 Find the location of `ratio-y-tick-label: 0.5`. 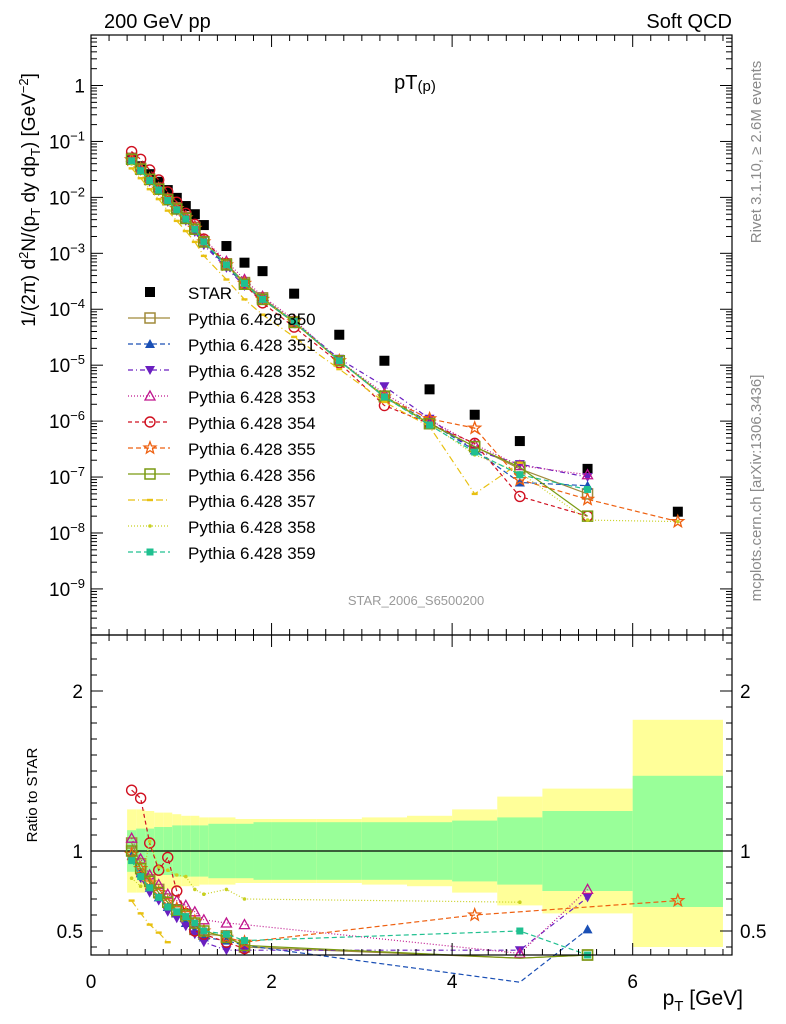

ratio-y-tick-label: 0.5 is located at coordinates (70, 932).